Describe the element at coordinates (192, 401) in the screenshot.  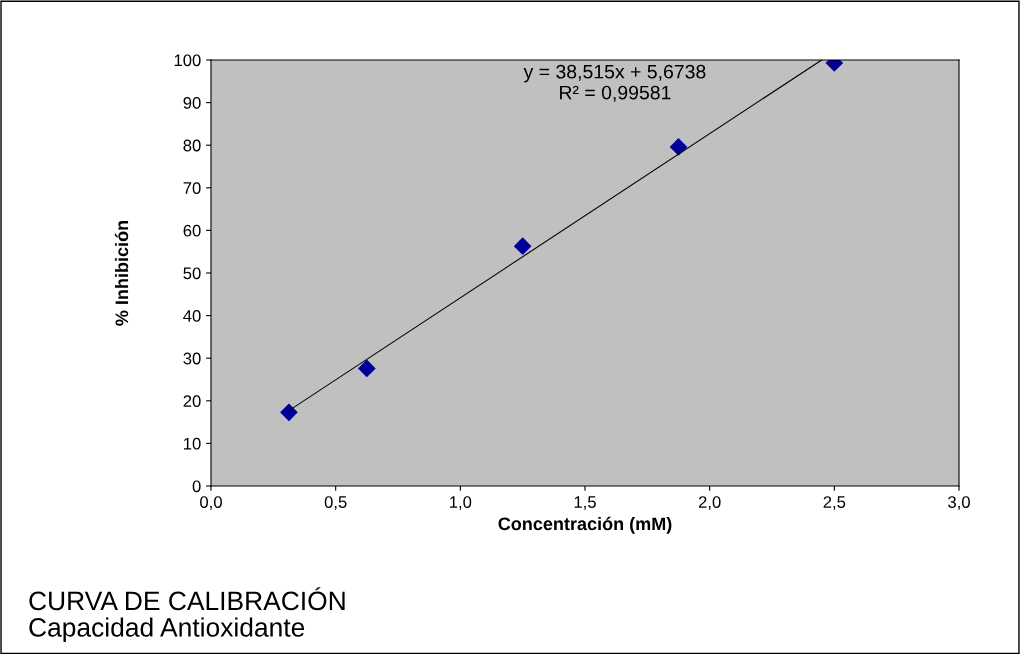
I see `y-tick-label: 20` at that location.